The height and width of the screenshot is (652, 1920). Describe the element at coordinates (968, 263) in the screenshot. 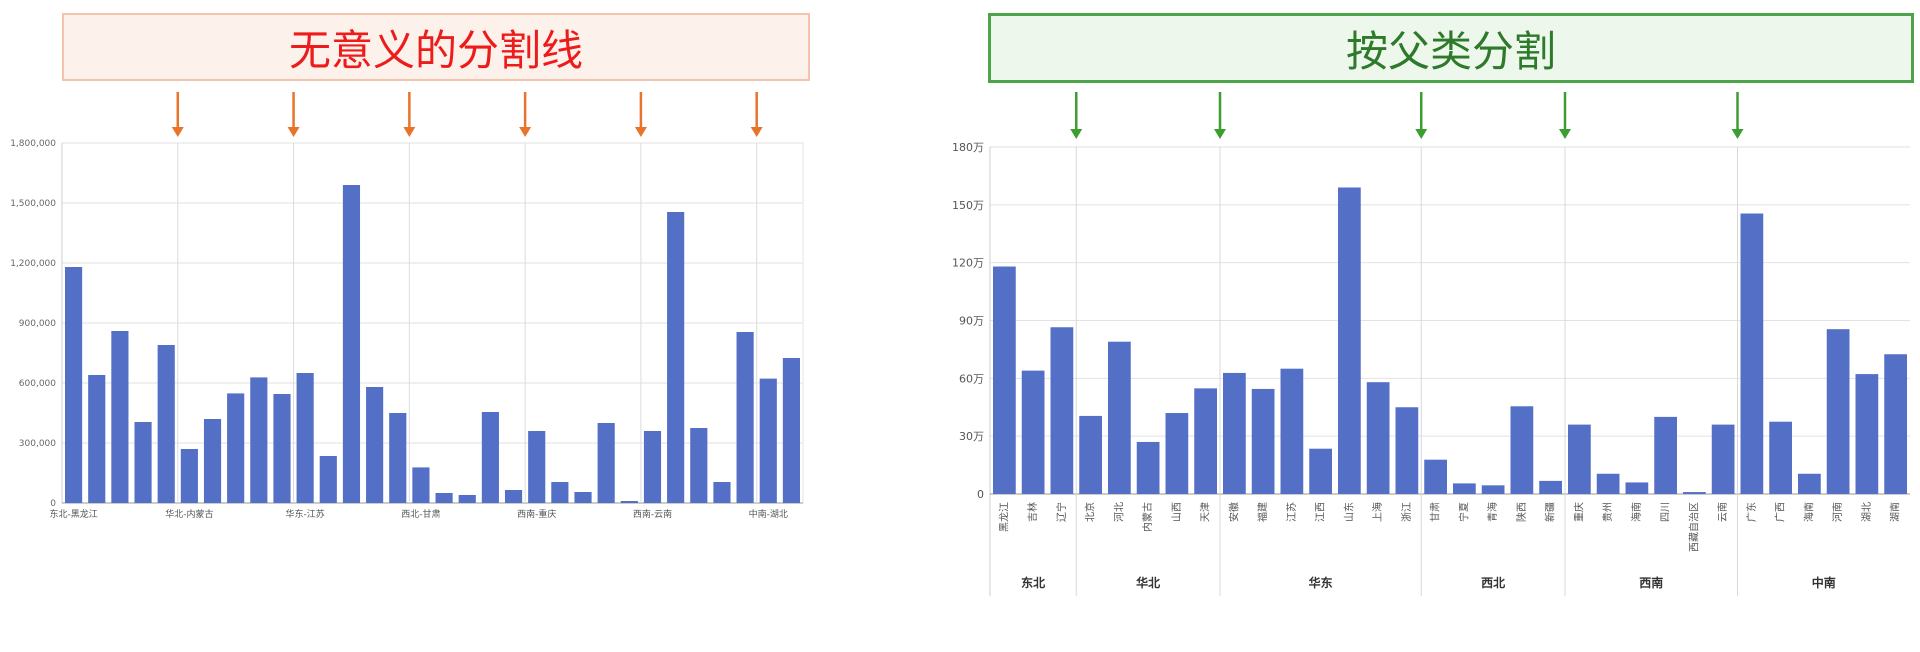

I see `right-y-tick-label: 120万` at that location.